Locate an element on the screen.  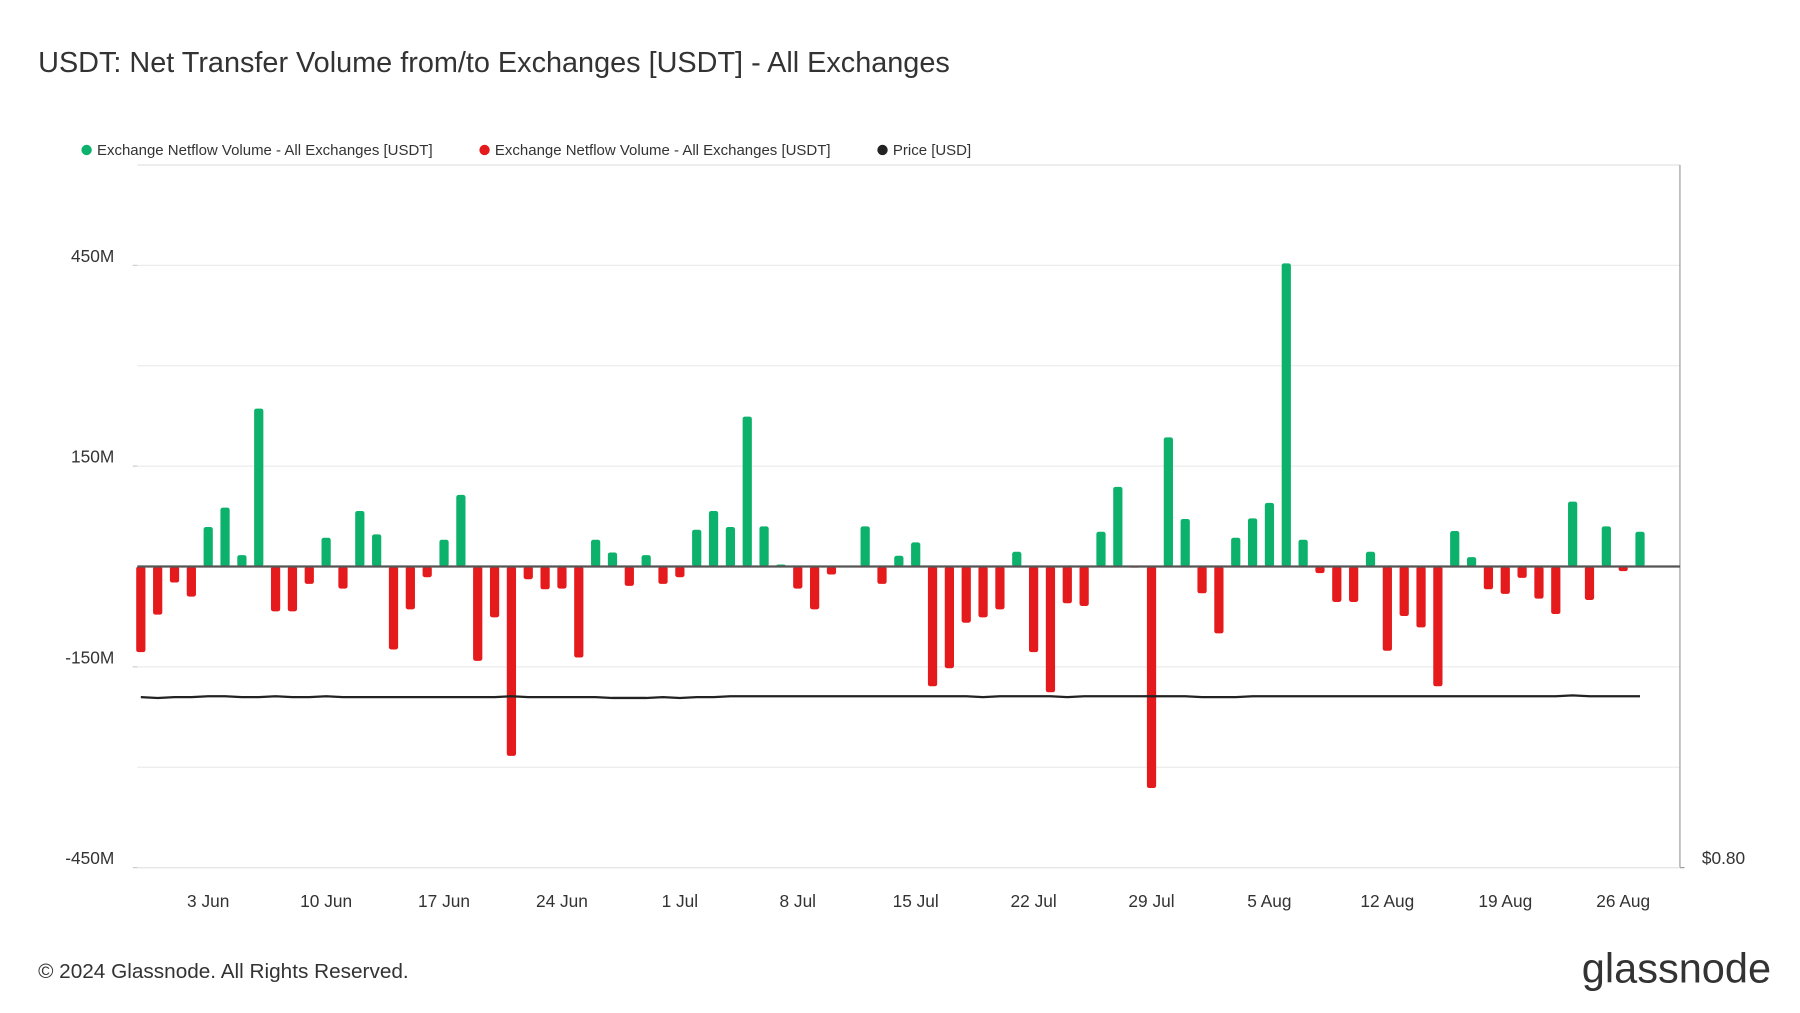
x-tick-label: 15 Jul is located at coordinates (916, 901).